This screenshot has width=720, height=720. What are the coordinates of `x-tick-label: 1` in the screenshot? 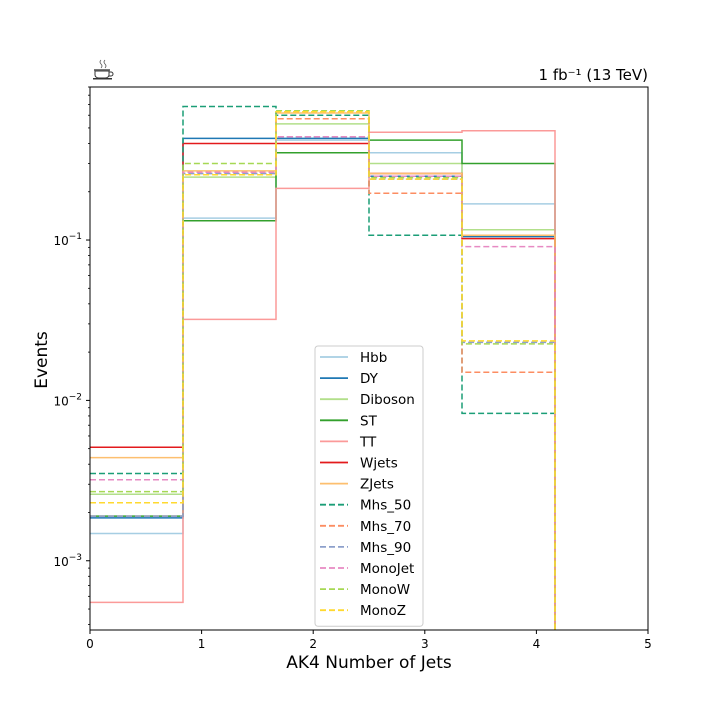 It's located at (202, 644).